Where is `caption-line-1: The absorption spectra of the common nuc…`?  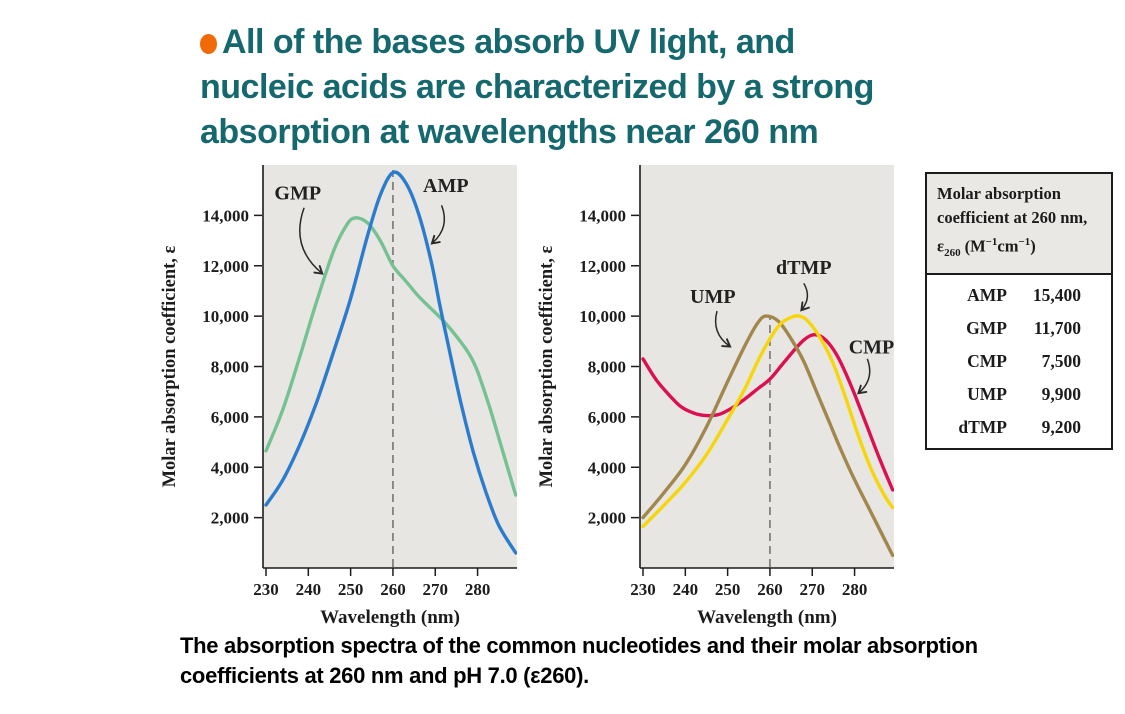 caption-line-1: The absorption spectra of the common nuc… is located at coordinates (579, 645).